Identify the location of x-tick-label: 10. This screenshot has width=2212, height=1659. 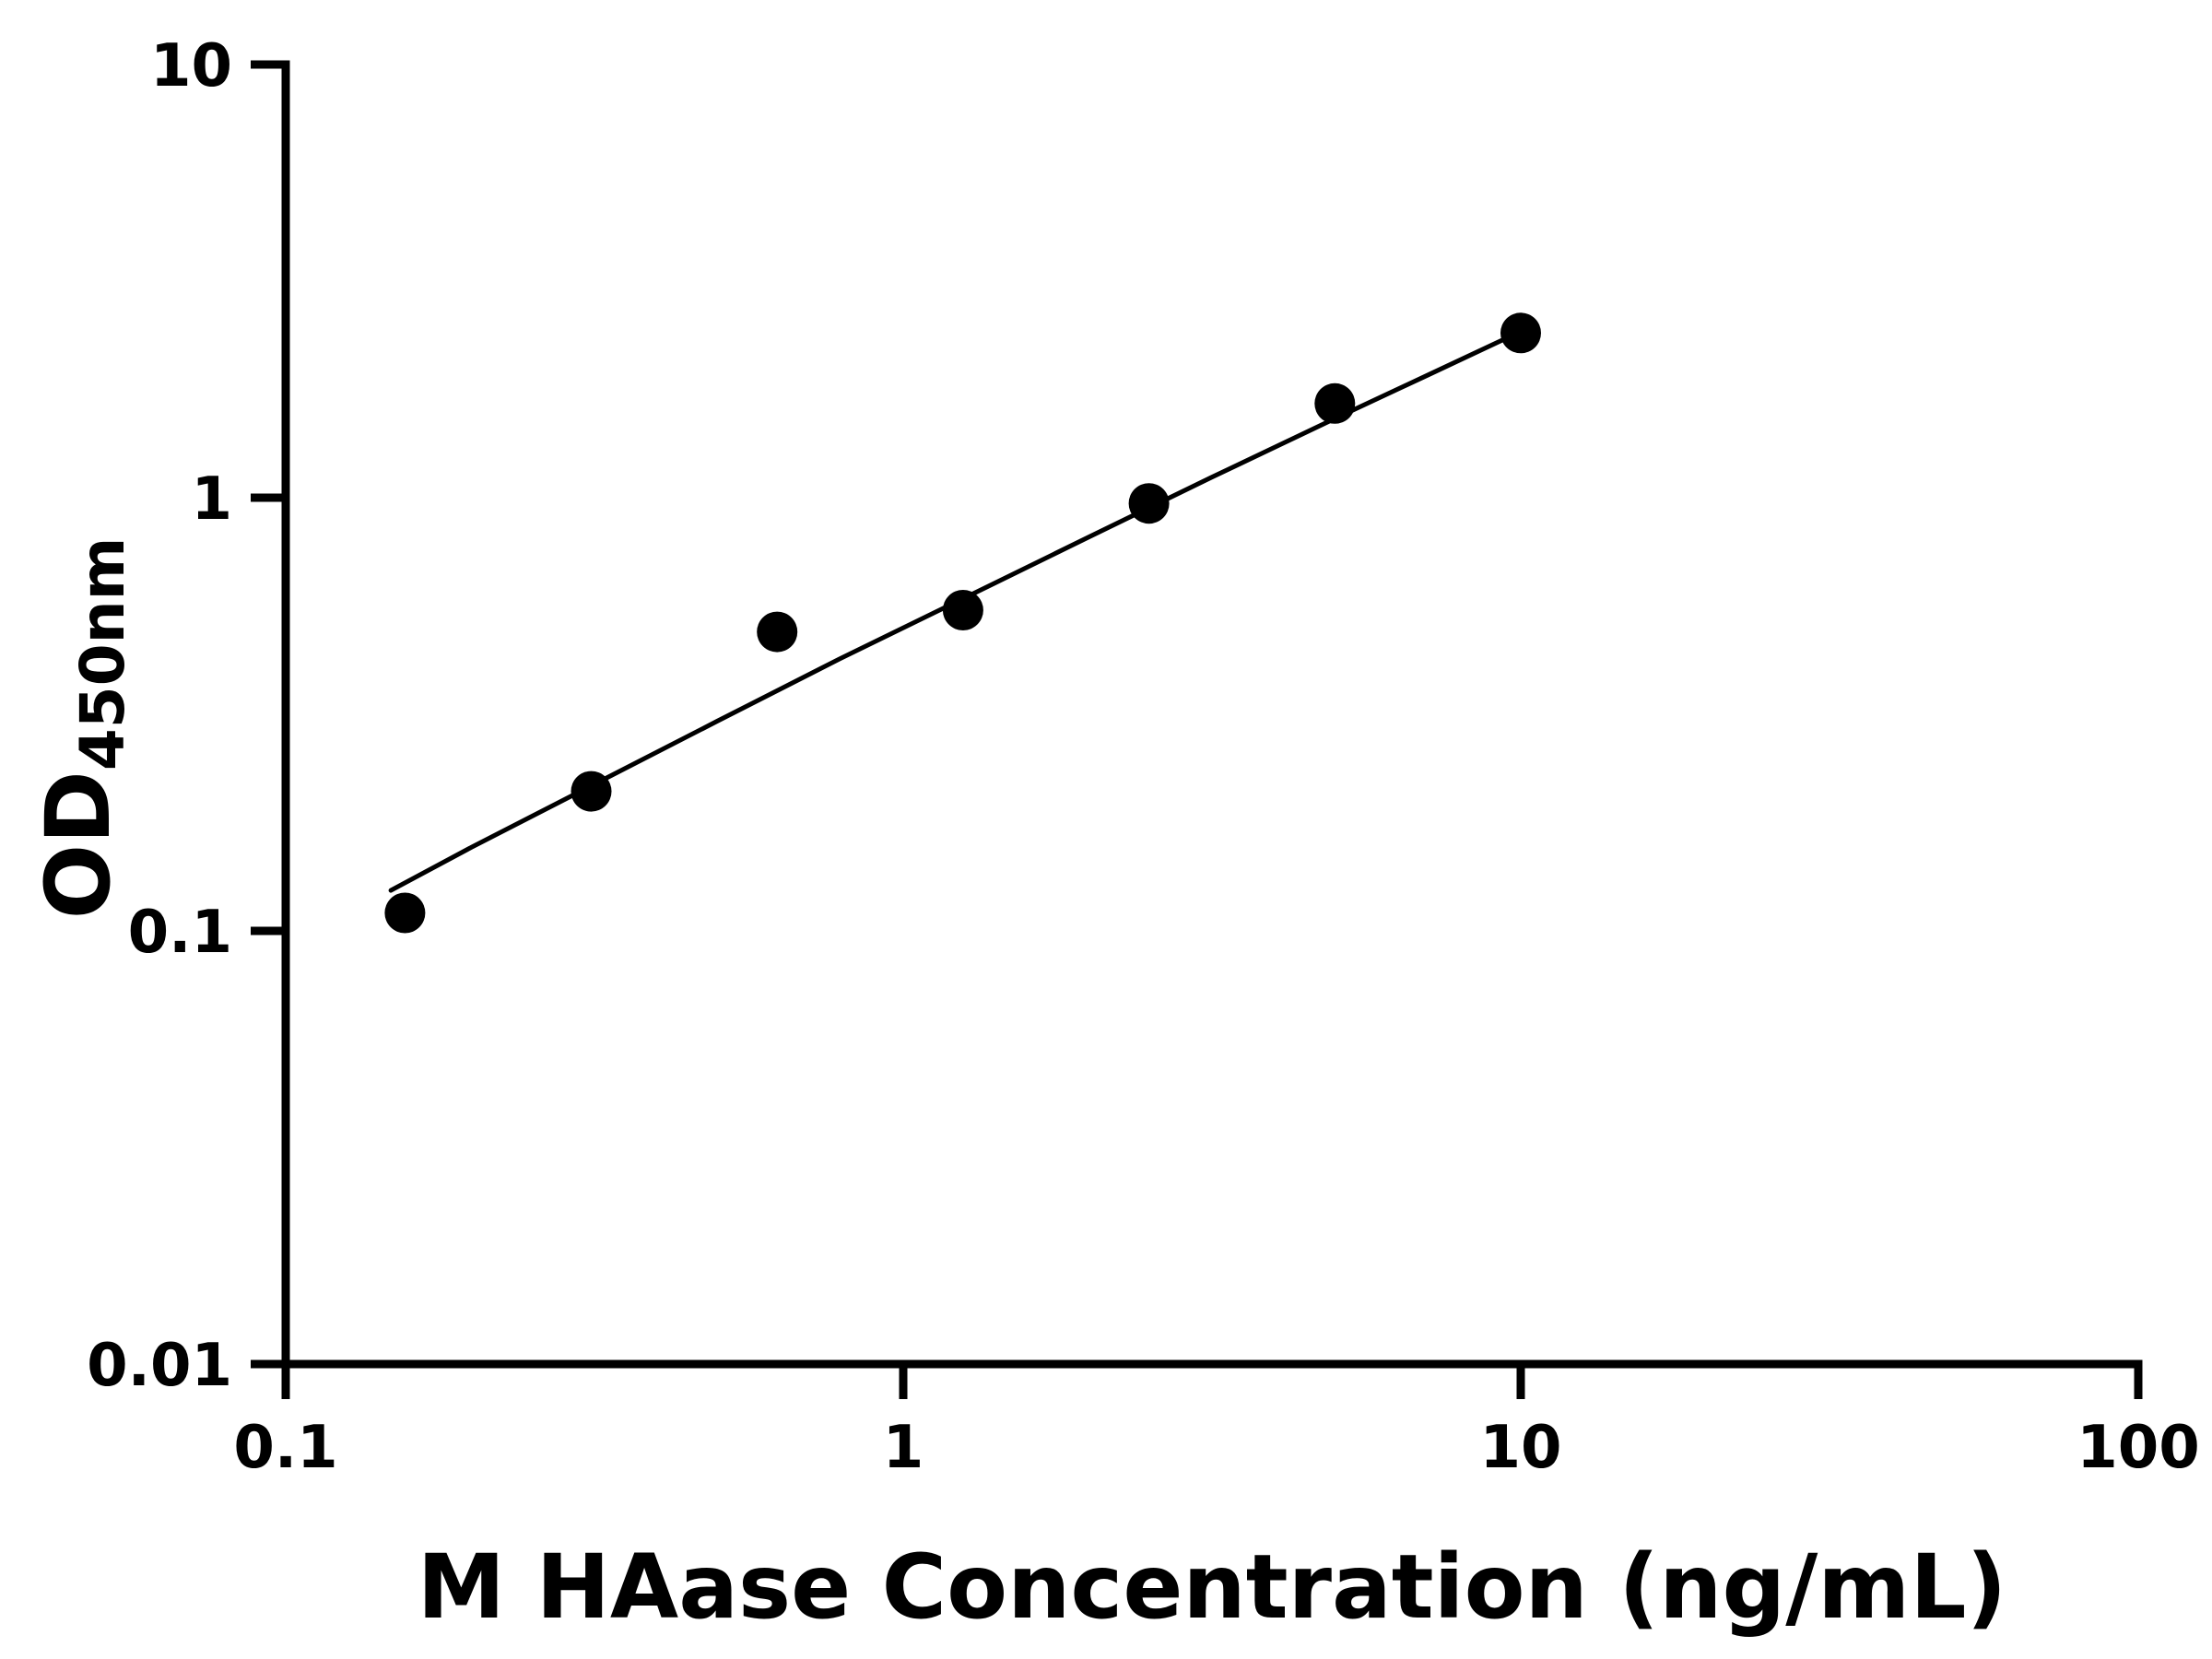
(1520, 1448).